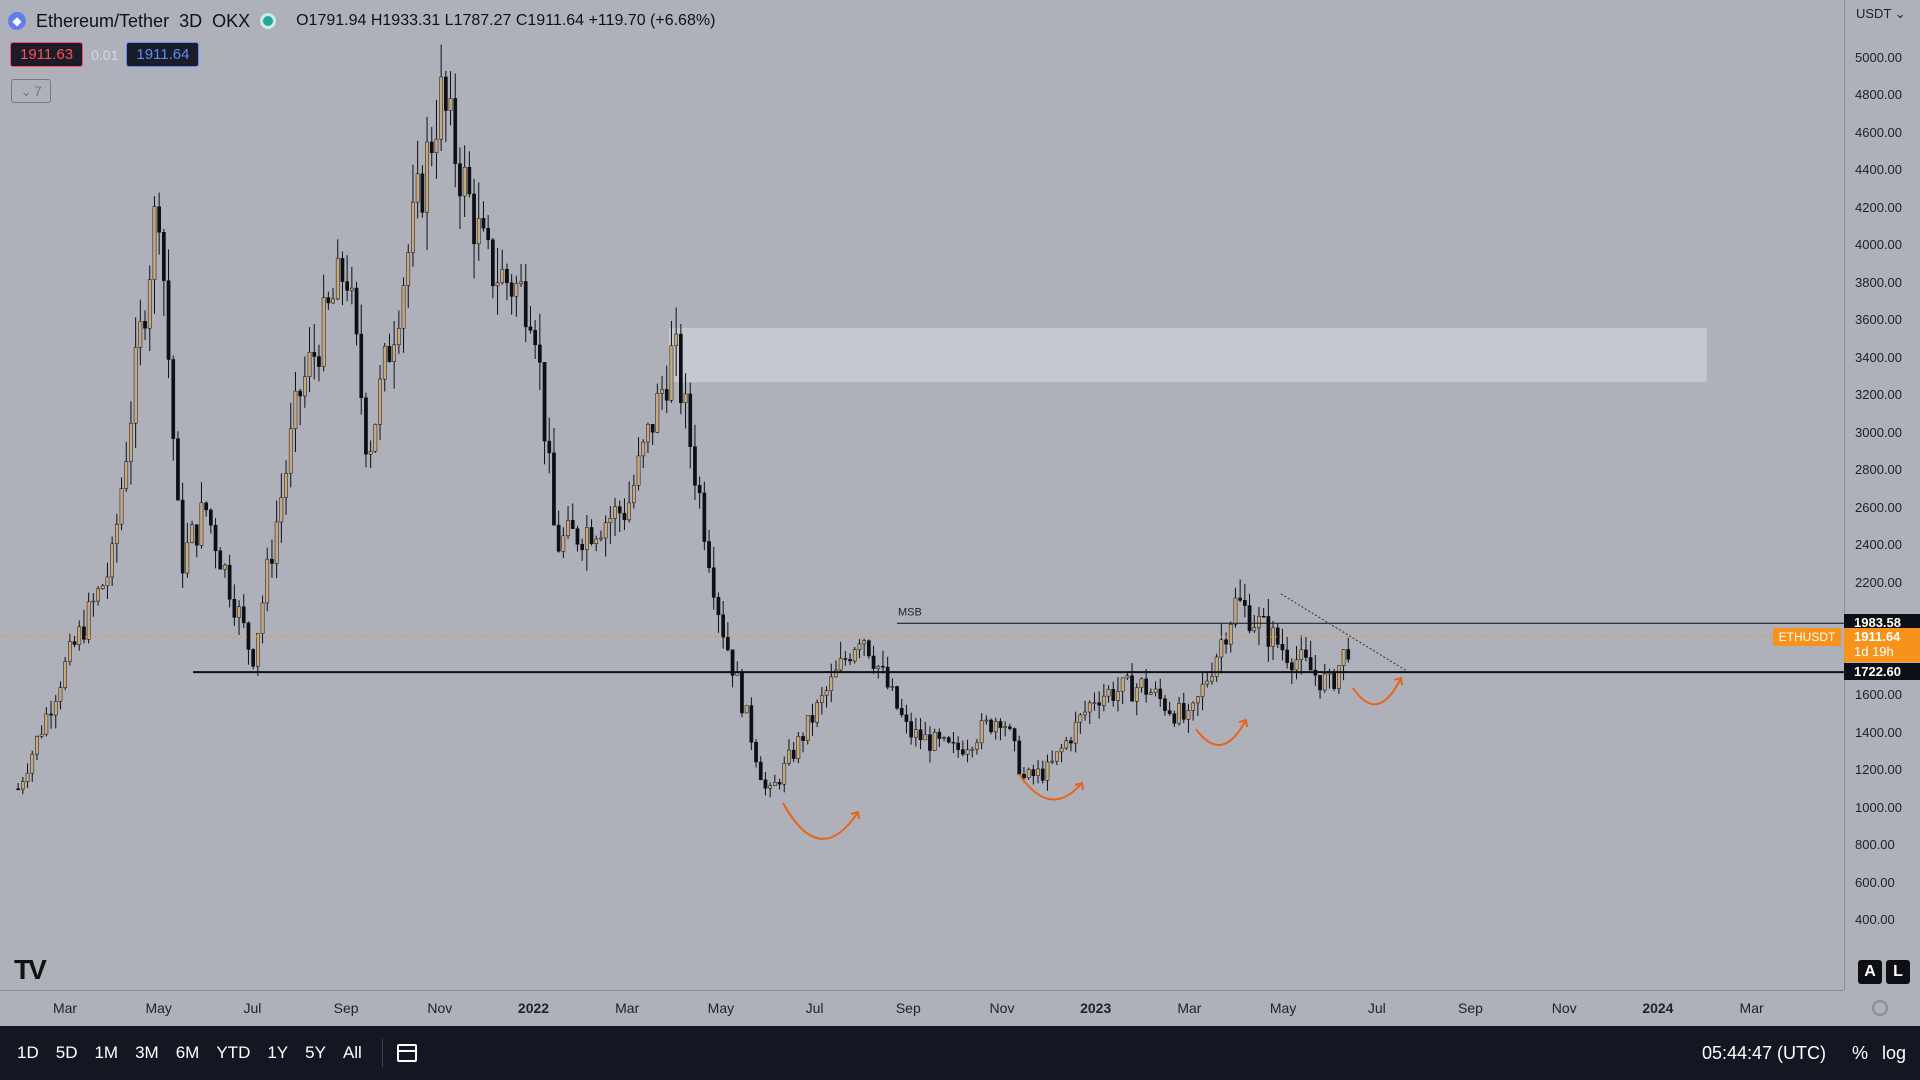  I want to click on buy-price-button: 1911.64, so click(163, 54).